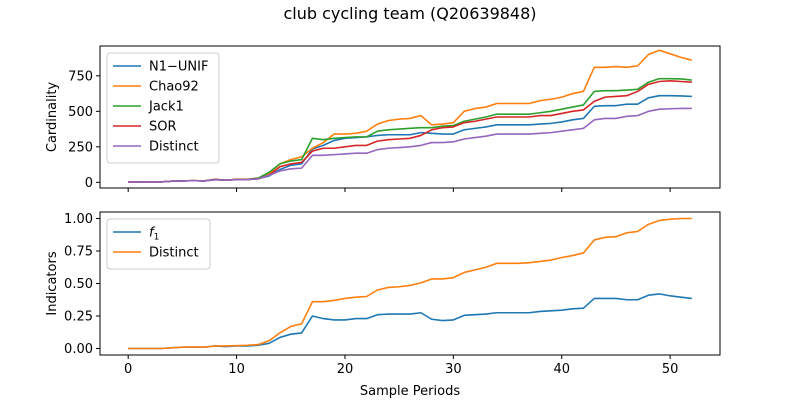  Describe the element at coordinates (80, 112) in the screenshot. I see `y-tick-label: 500` at that location.